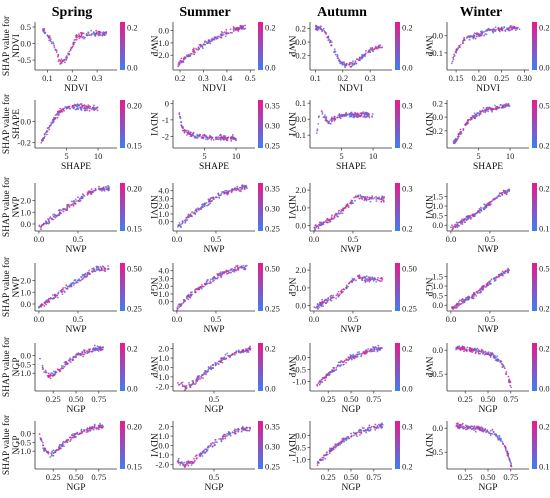 Image resolution: width=550 pixels, height=498 pixels. I want to click on y-axis-label: SHAP value for, so click(6, 444).